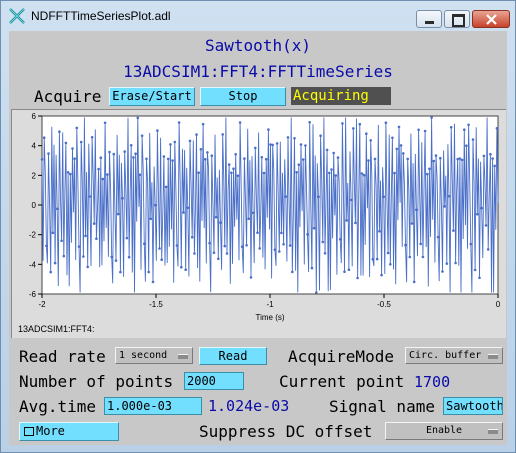 This screenshot has height=453, width=516. What do you see at coordinates (68, 96) in the screenshot?
I see `acquire-label: Acquire` at bounding box center [68, 96].